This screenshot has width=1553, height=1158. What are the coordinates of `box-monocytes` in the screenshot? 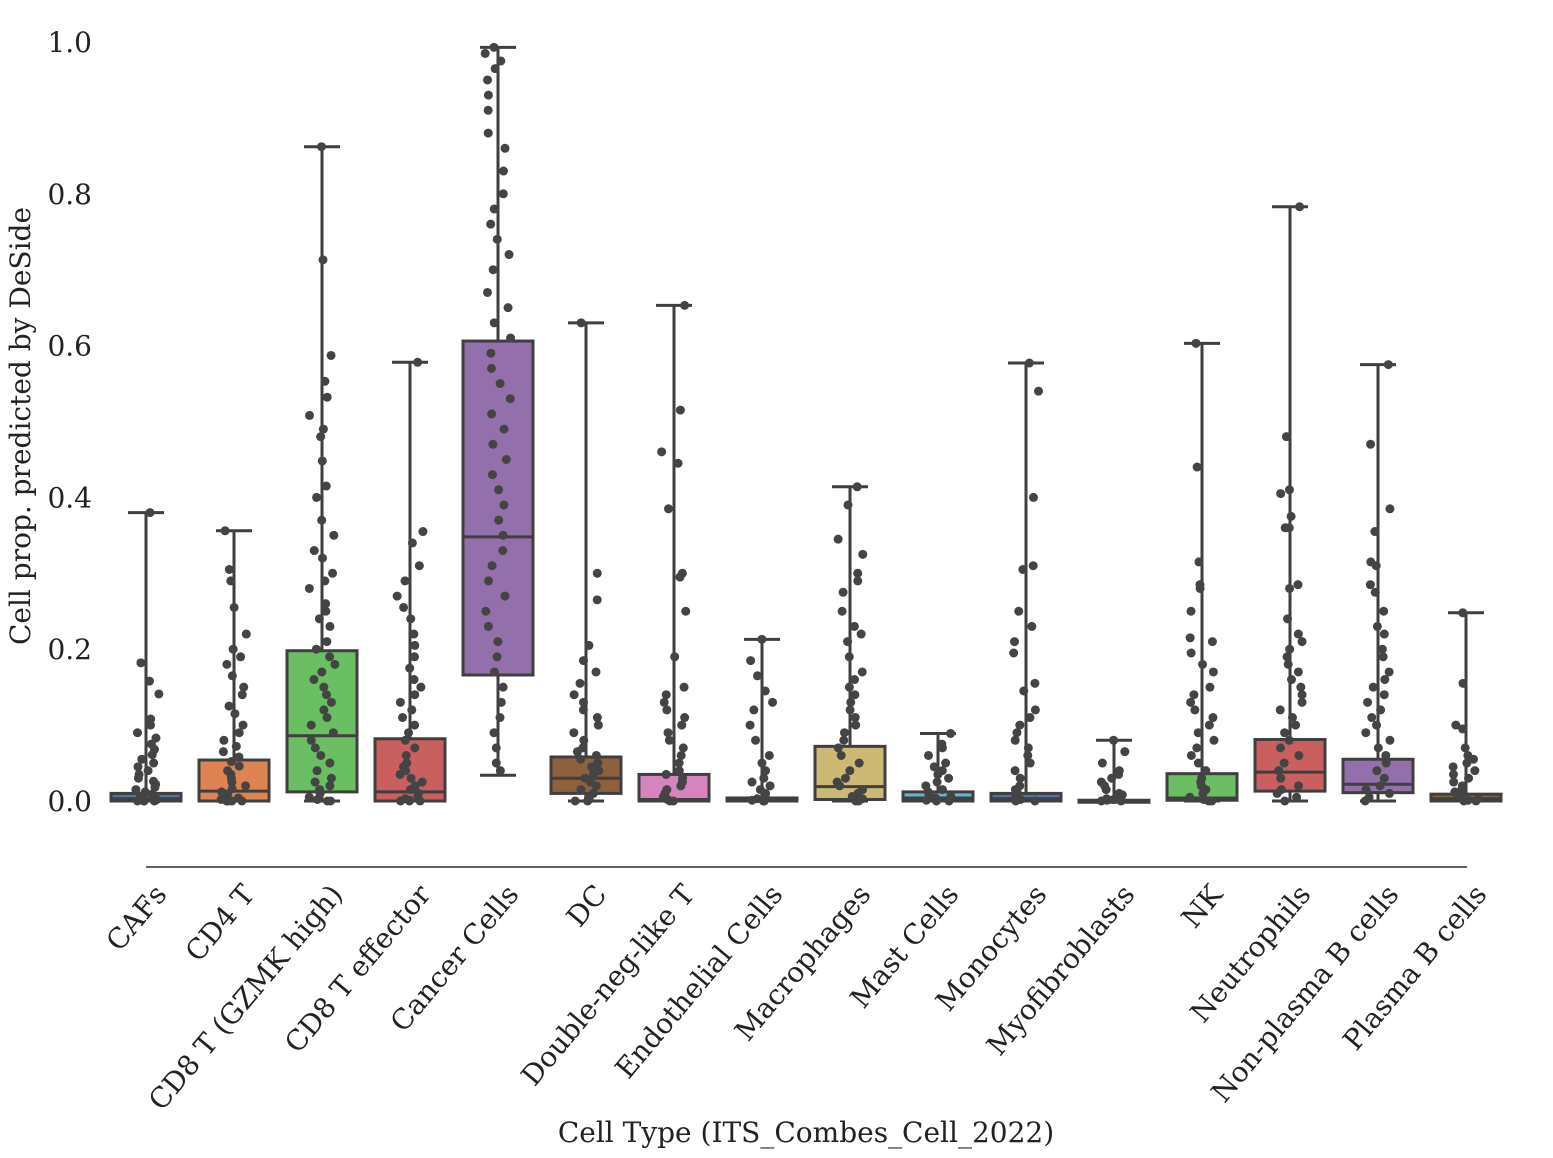 It's located at (1026, 582).